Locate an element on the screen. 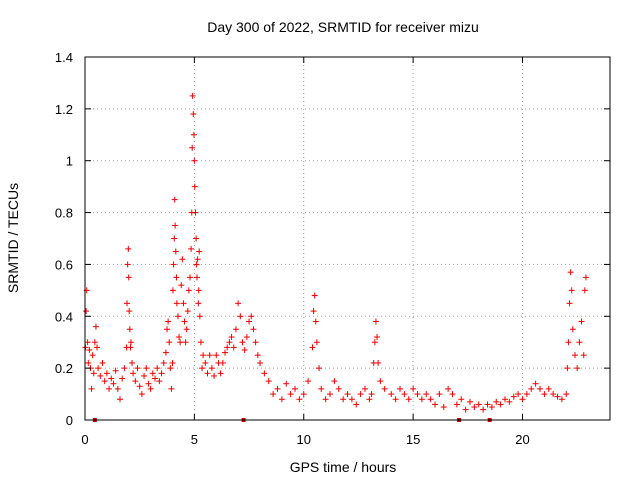  y-tick-label: 1.4 is located at coordinates (64, 57).